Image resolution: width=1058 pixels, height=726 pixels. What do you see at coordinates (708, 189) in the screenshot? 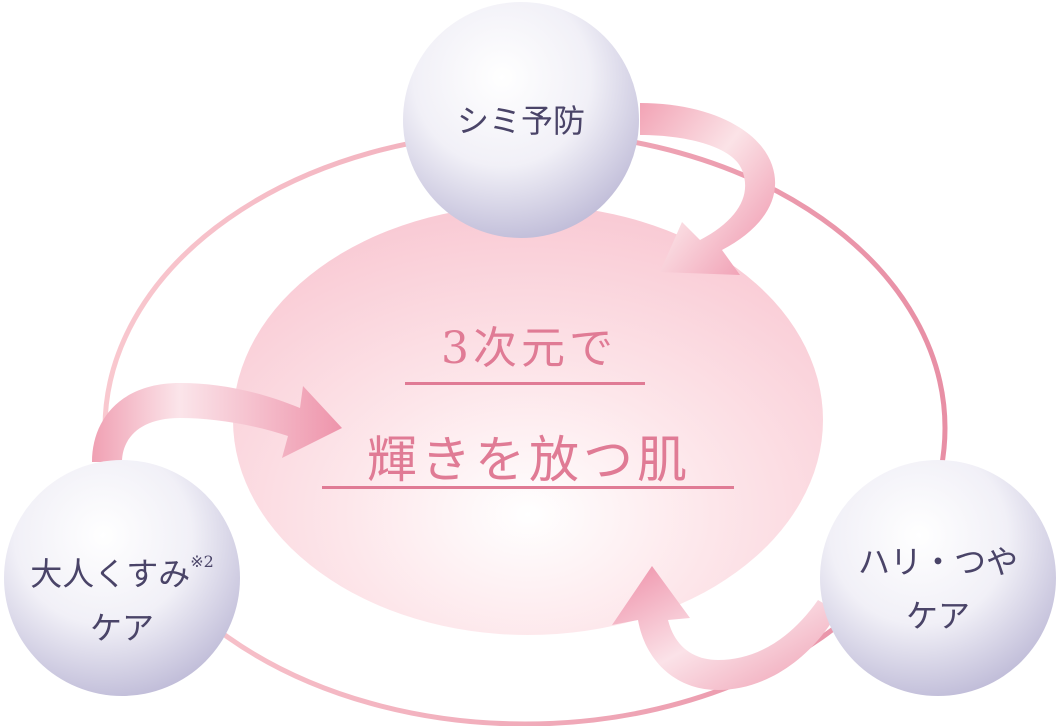
I see `arrow-top-to-center` at bounding box center [708, 189].